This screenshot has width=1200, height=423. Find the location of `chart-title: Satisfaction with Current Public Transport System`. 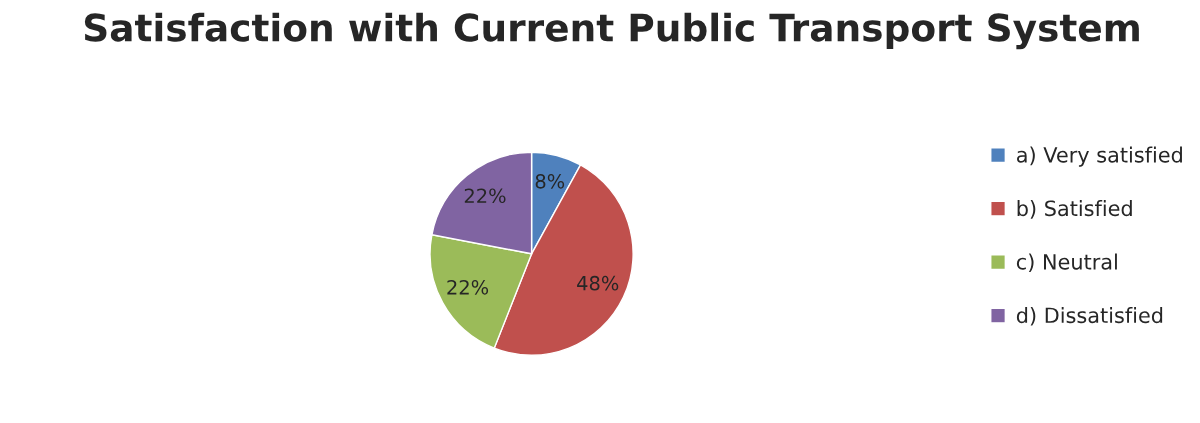

chart-title: Satisfaction with Current Public Transport System is located at coordinates (611, 31).